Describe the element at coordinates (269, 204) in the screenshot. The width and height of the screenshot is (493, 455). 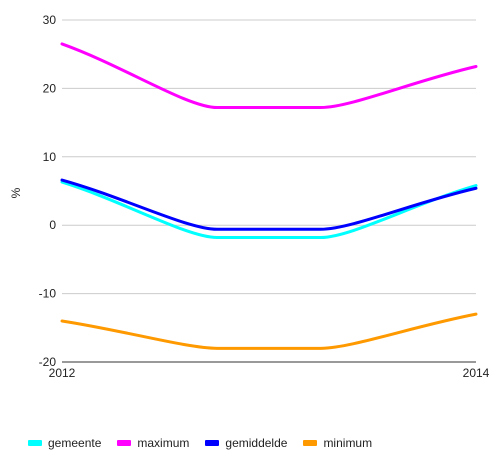
I see `series-line-gemiddelde` at that location.